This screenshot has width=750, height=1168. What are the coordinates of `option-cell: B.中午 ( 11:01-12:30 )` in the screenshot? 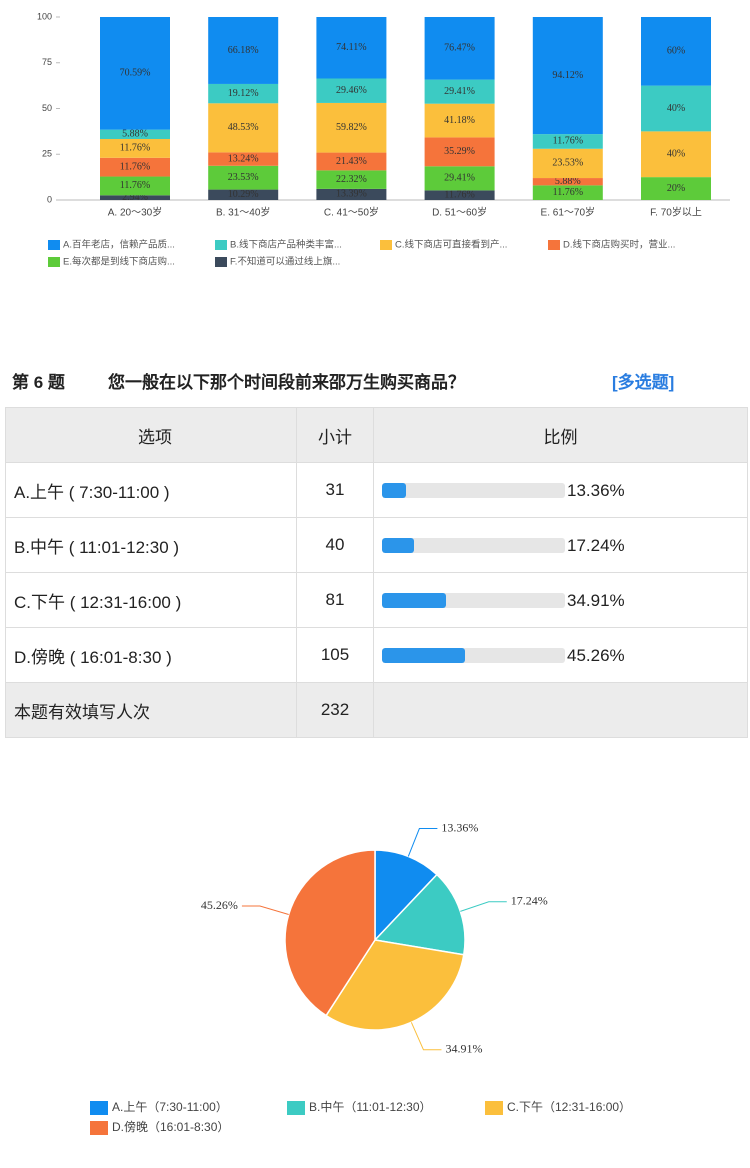 It's located at (151, 545).